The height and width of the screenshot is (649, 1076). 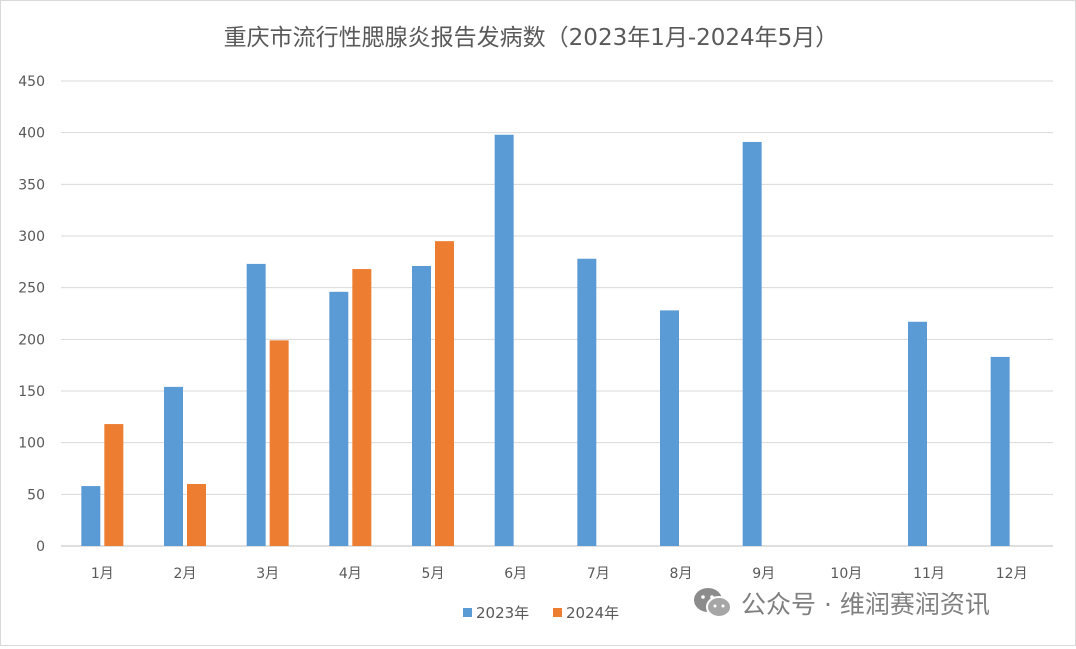 I want to click on bar-2024年-5月, so click(x=444, y=393).